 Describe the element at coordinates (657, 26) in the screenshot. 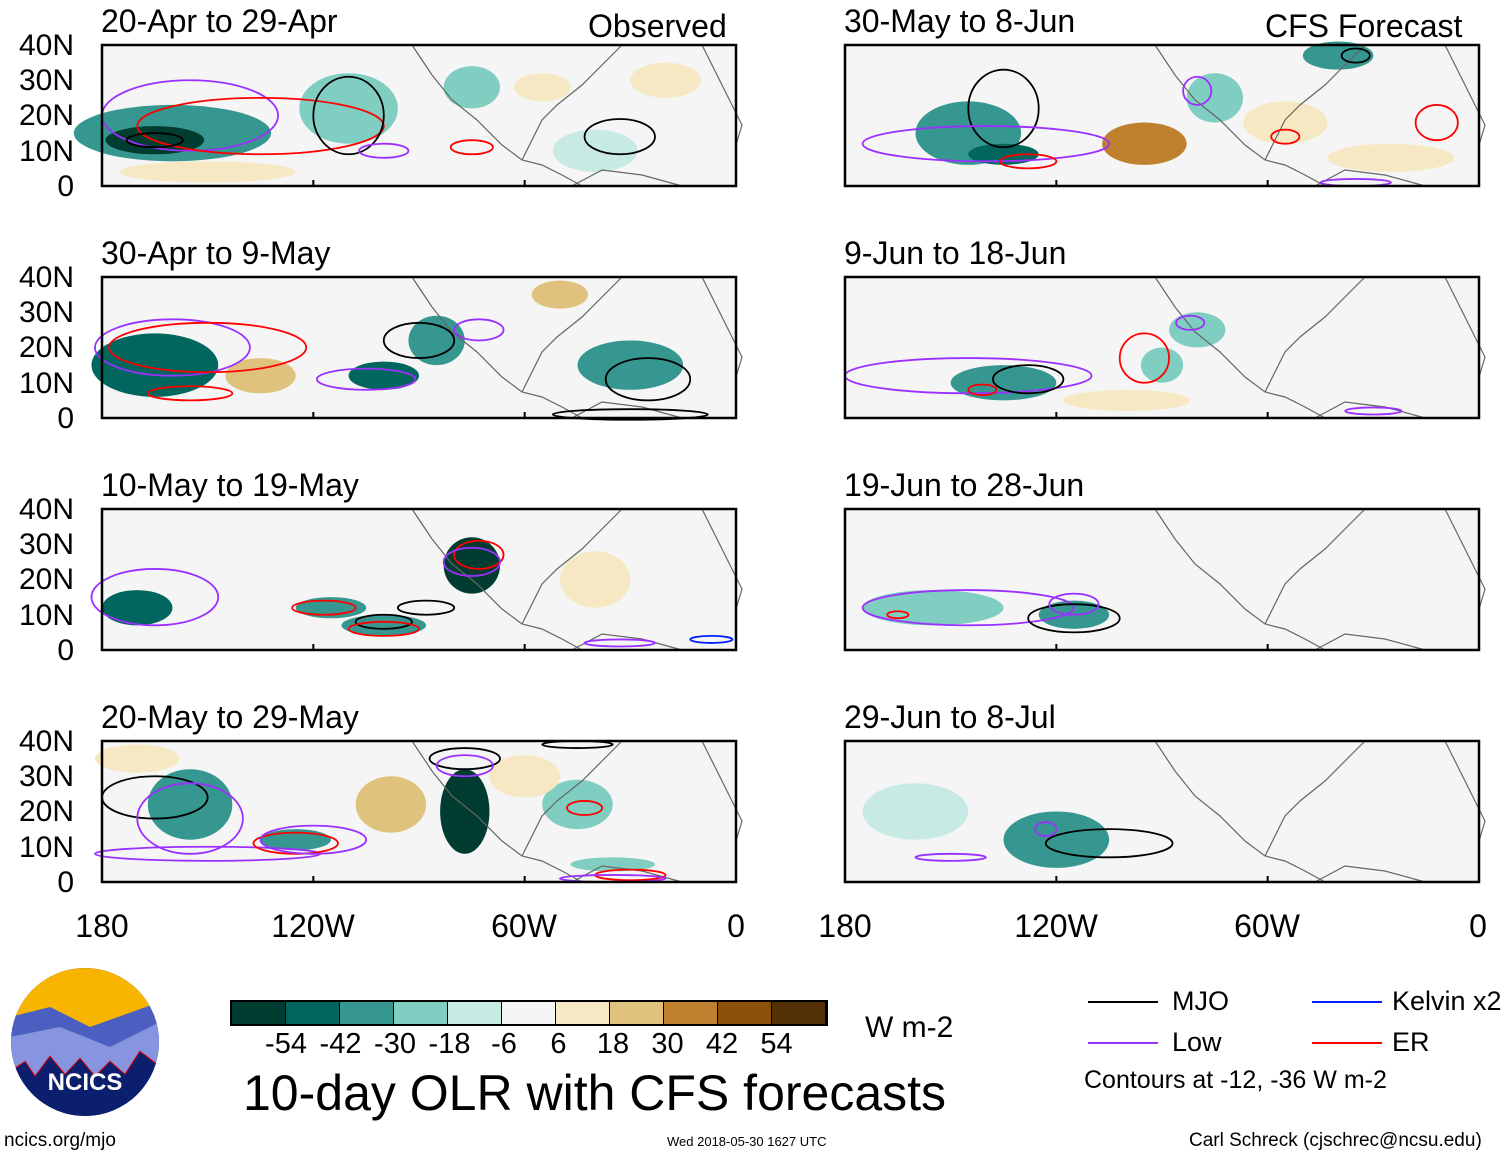

I see `observed-label: Observed` at that location.